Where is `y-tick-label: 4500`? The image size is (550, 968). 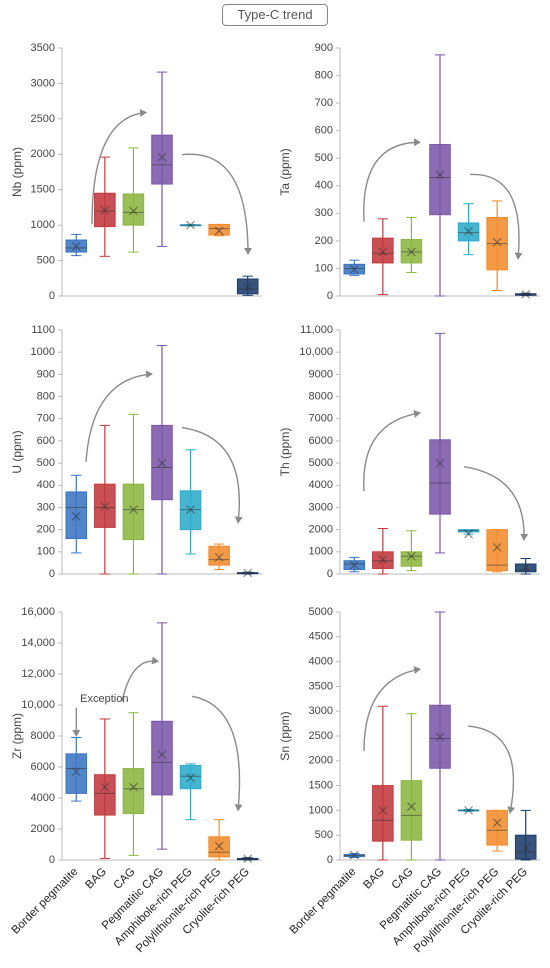
y-tick-label: 4500 is located at coordinates (321, 637).